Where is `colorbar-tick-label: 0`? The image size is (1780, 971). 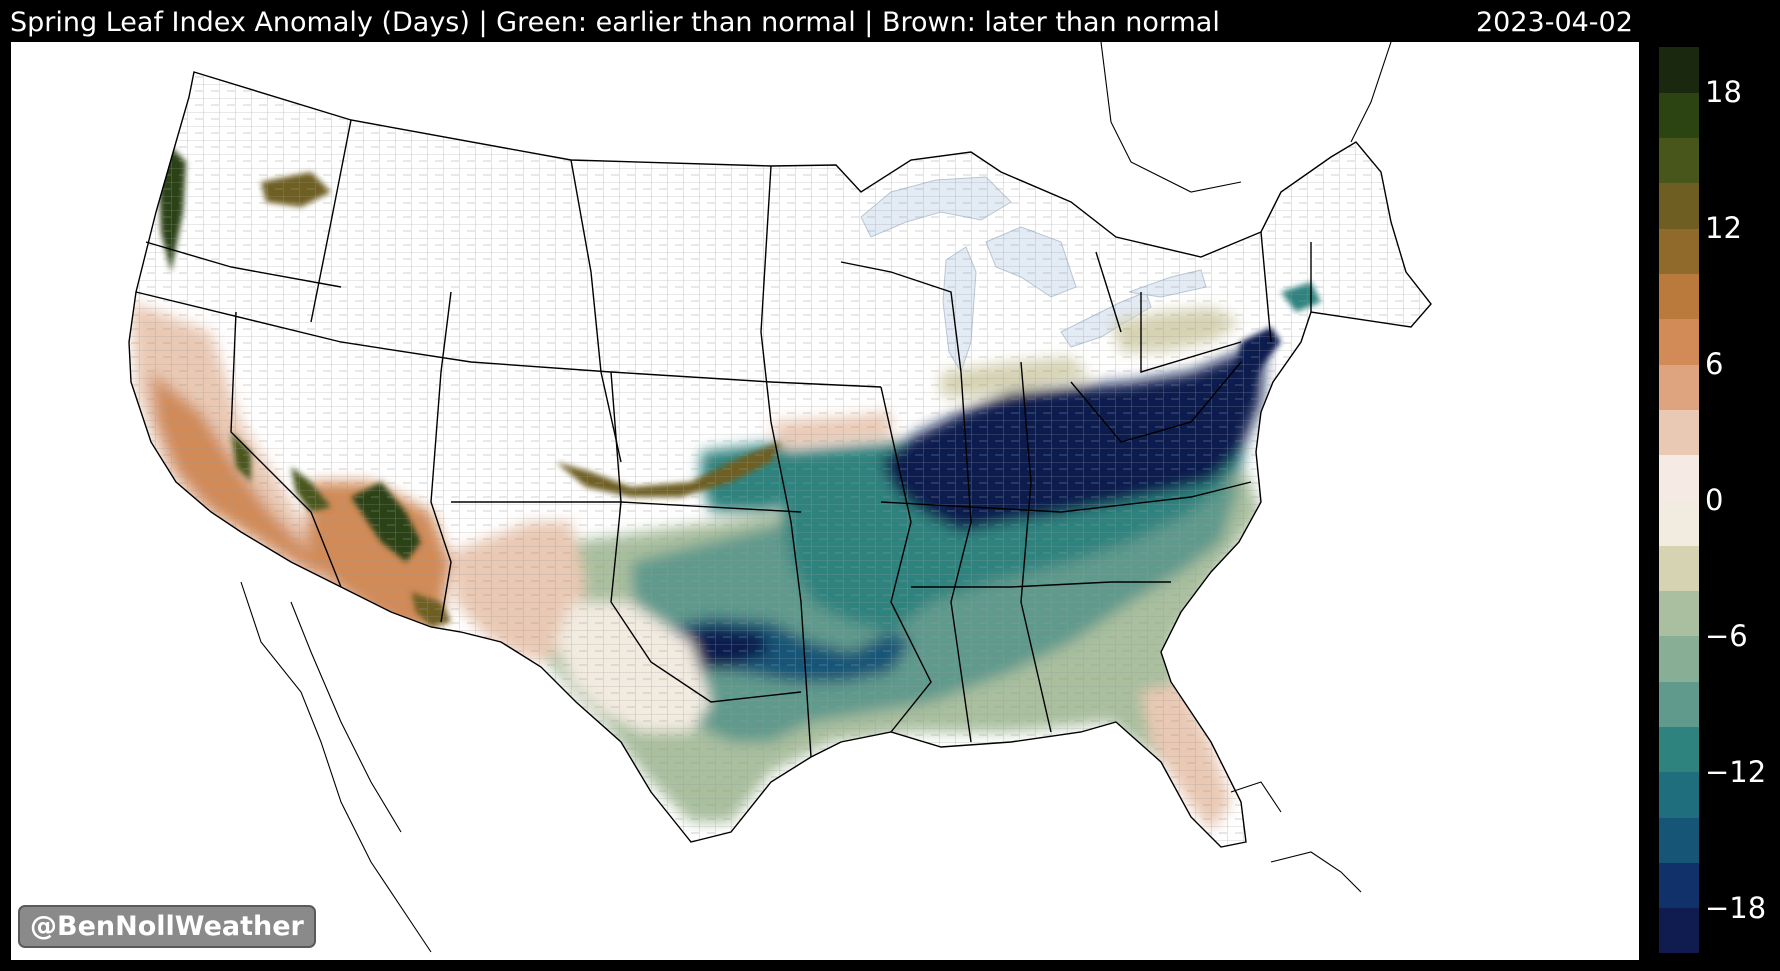 colorbar-tick-label: 0 is located at coordinates (1714, 500).